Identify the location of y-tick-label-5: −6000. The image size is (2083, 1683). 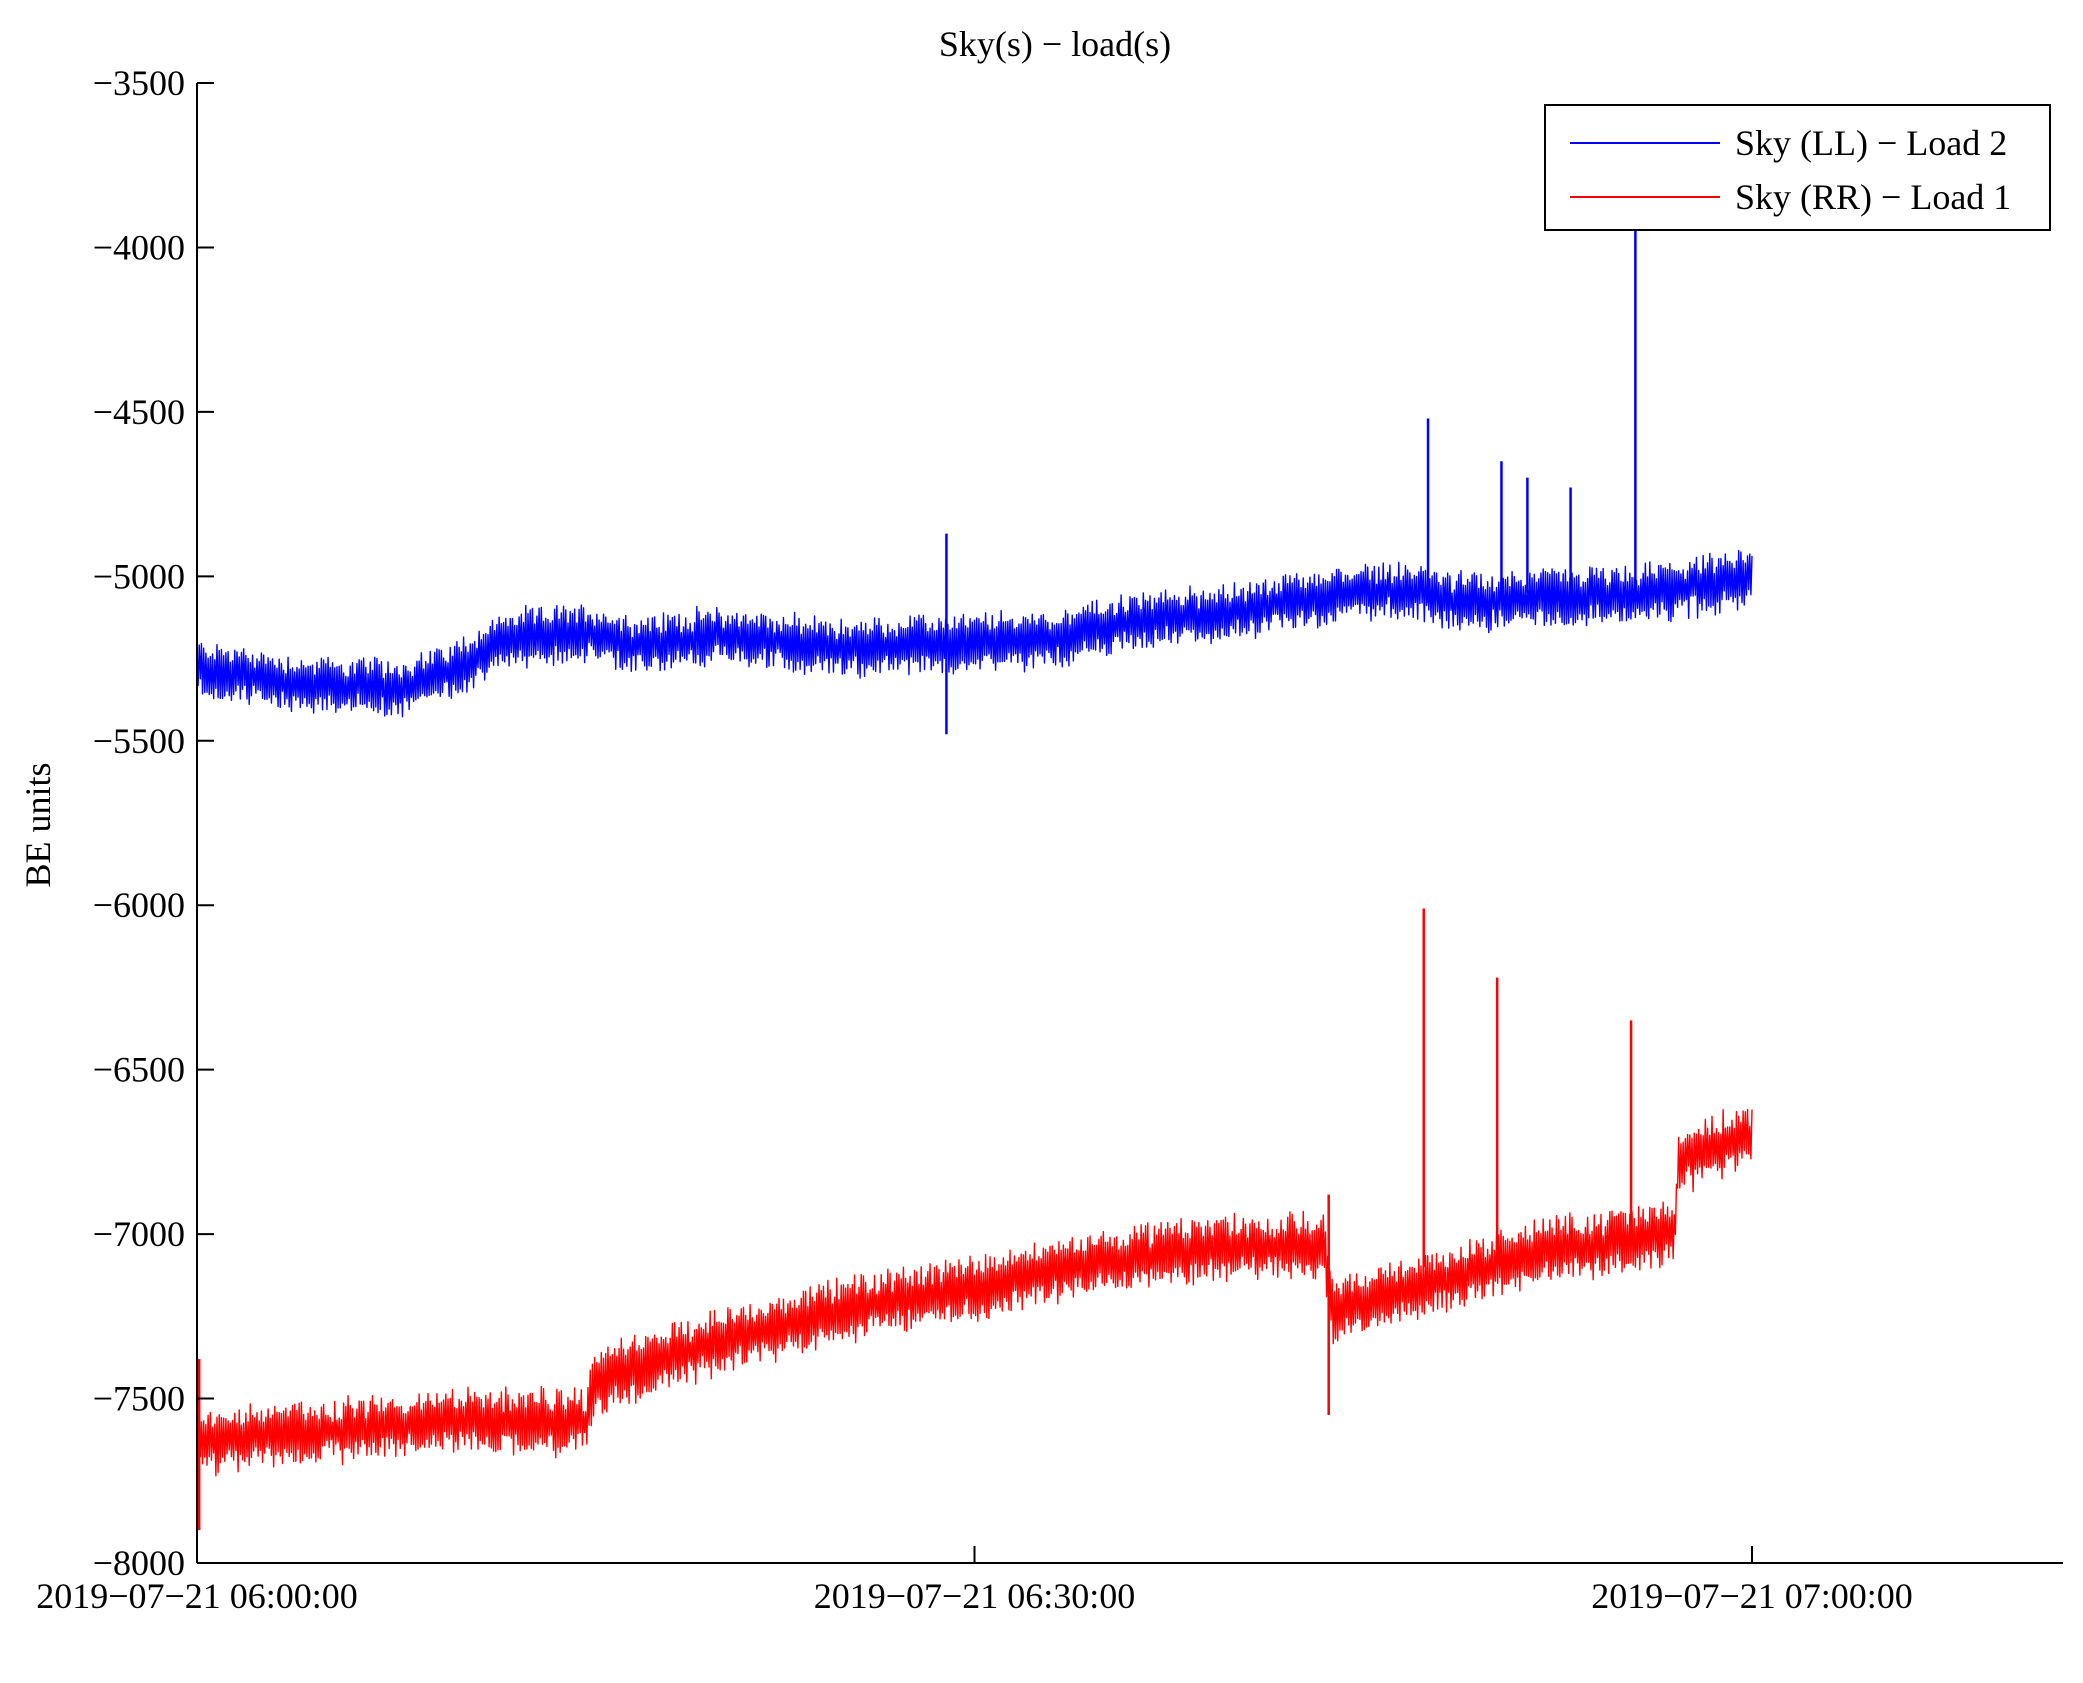
(139, 905).